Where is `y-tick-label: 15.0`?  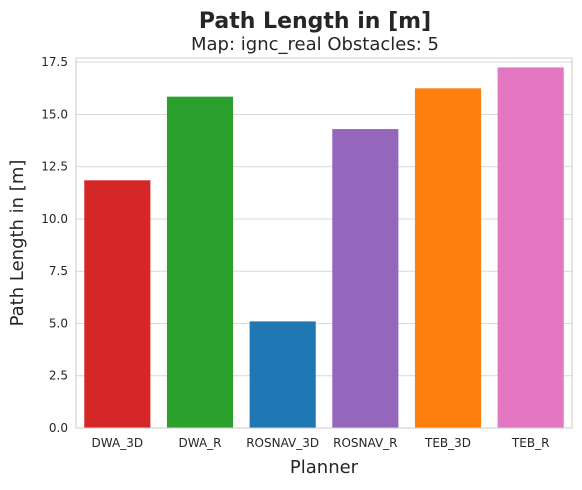
y-tick-label: 15.0 is located at coordinates (54, 114).